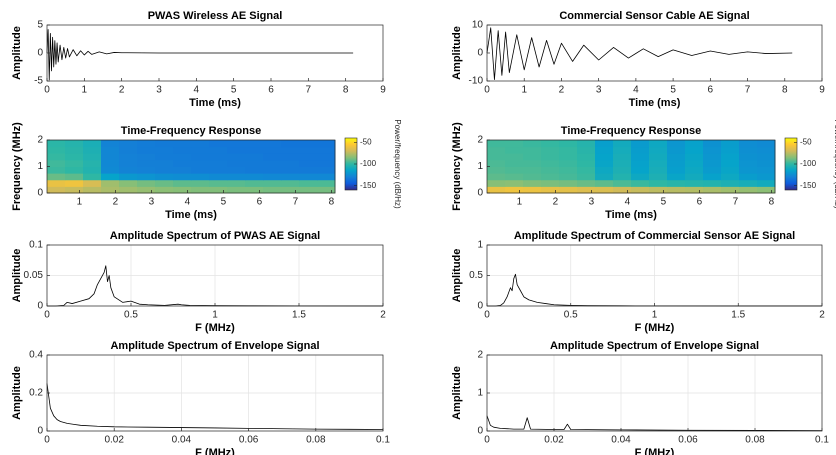  I want to click on x-tick-label: 4, so click(197, 90).